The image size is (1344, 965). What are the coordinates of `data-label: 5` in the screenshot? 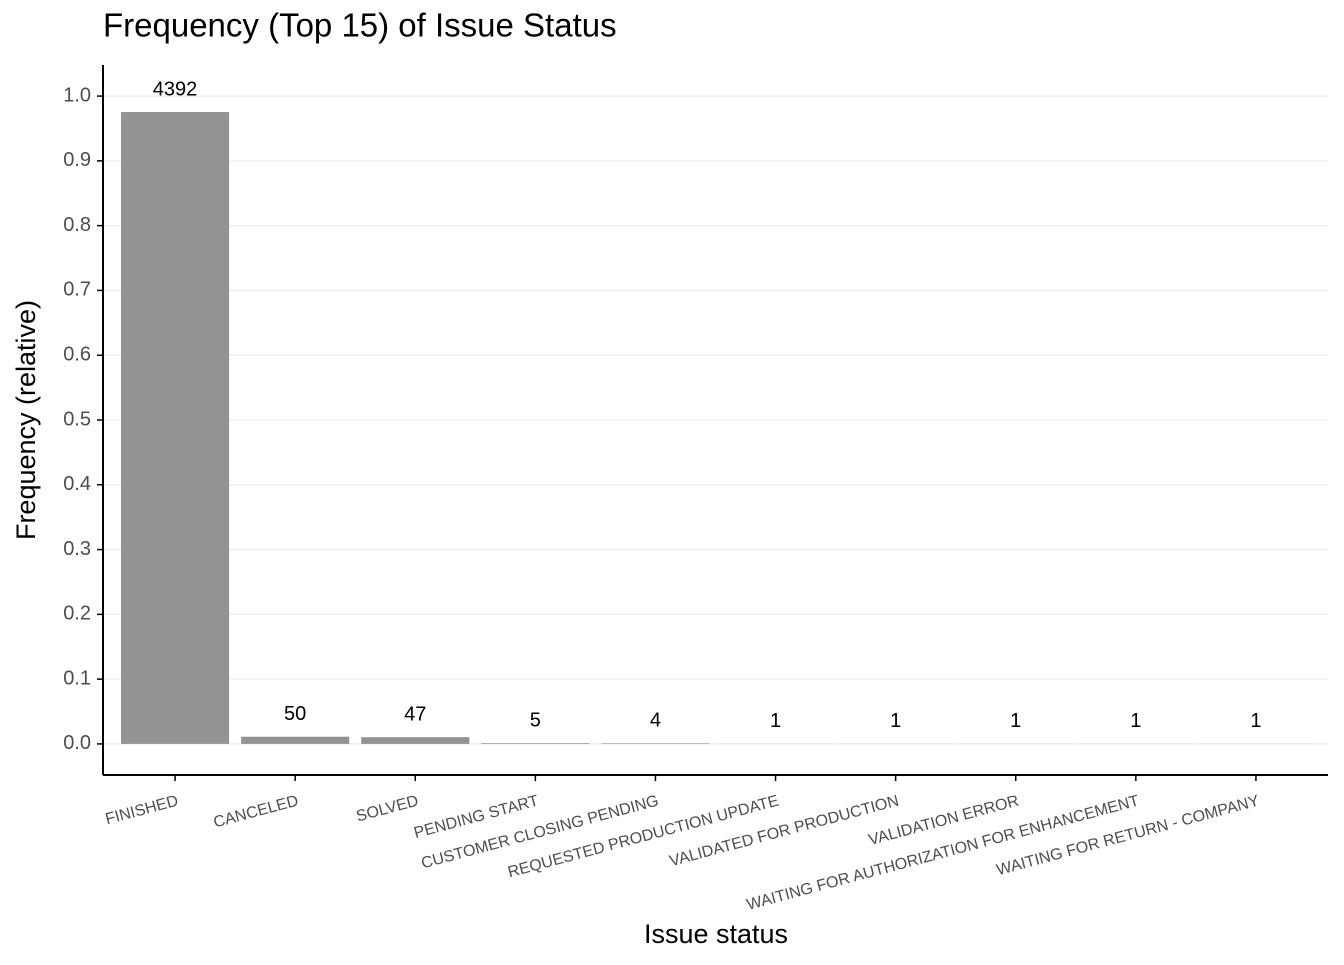 It's located at (535, 720).